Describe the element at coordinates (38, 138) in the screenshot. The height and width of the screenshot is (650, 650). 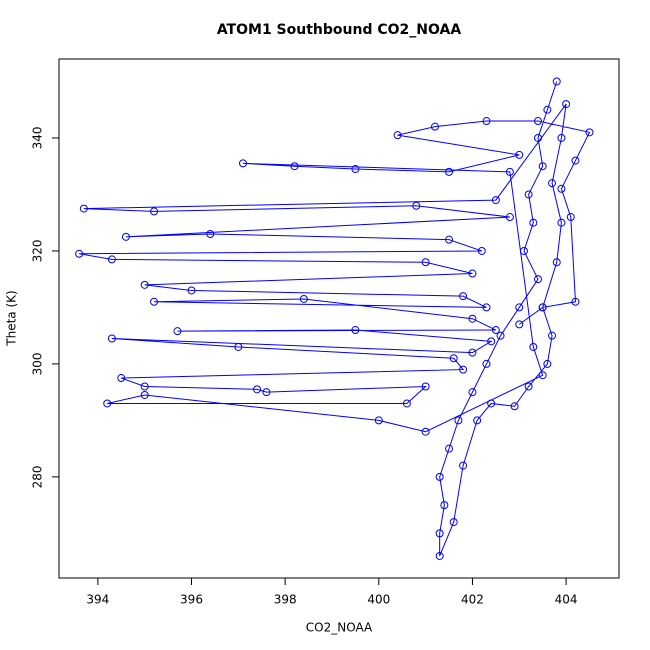
I see `y-tick-label: 340` at that location.